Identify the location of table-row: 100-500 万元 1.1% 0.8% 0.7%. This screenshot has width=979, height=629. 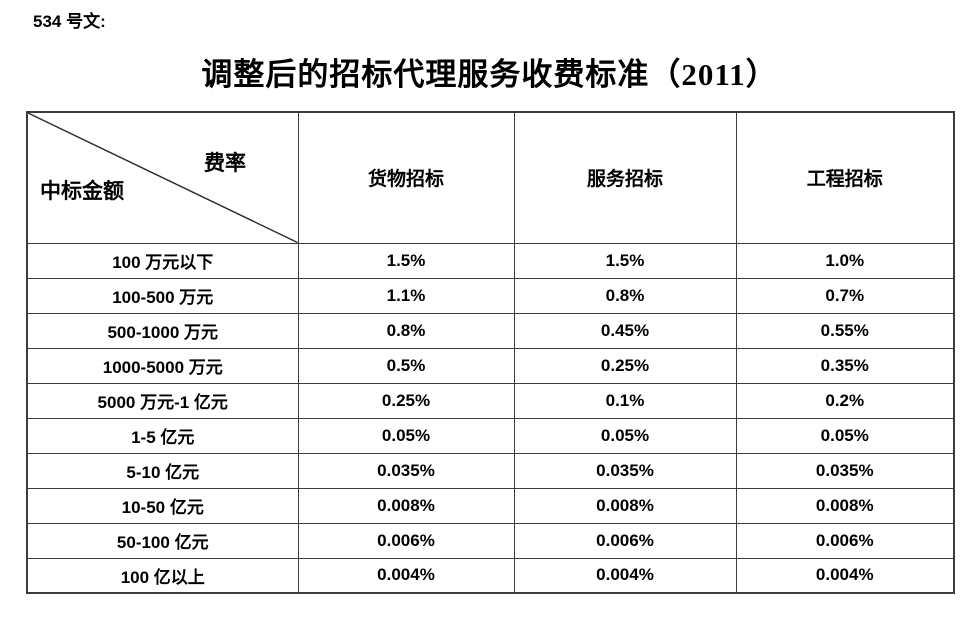
(490, 295).